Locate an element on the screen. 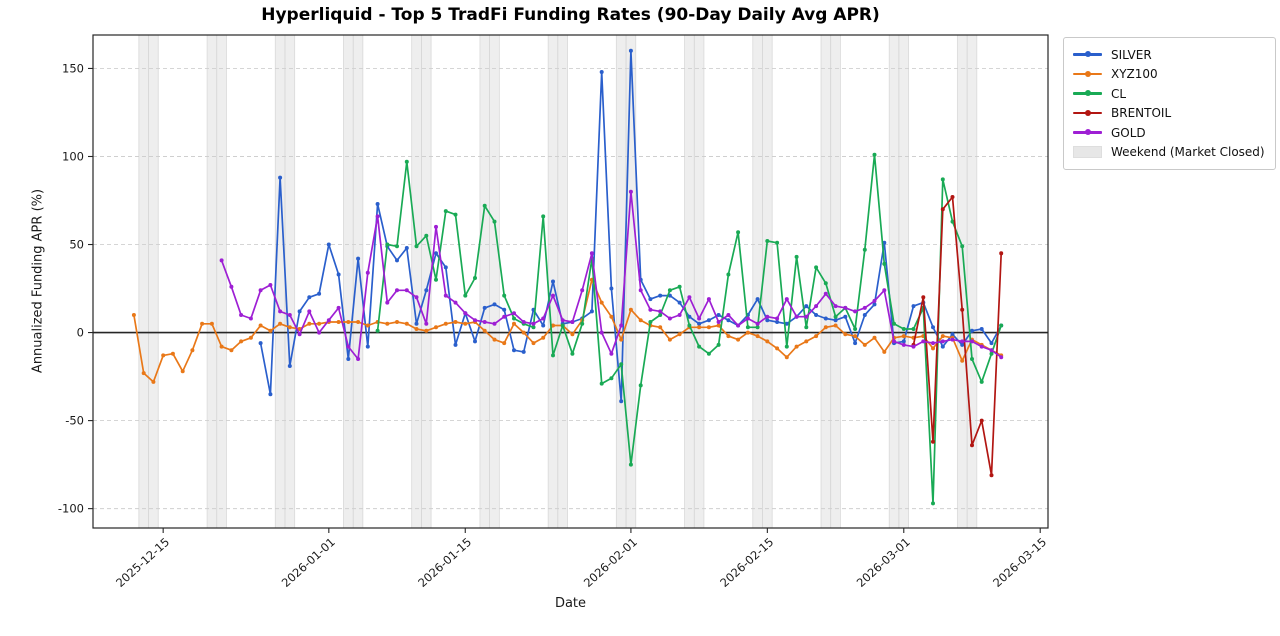 The width and height of the screenshot is (1280, 636). legend-label: CL is located at coordinates (1119, 93).